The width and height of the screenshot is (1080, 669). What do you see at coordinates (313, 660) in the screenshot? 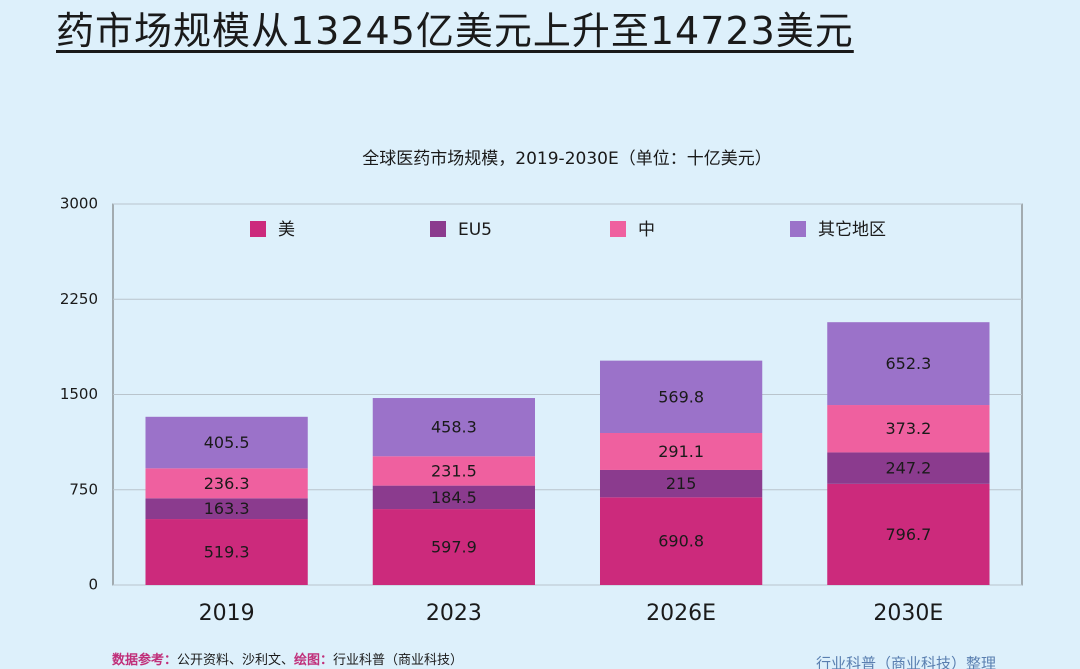
I see `drawing-label: 绘图：` at bounding box center [313, 660].